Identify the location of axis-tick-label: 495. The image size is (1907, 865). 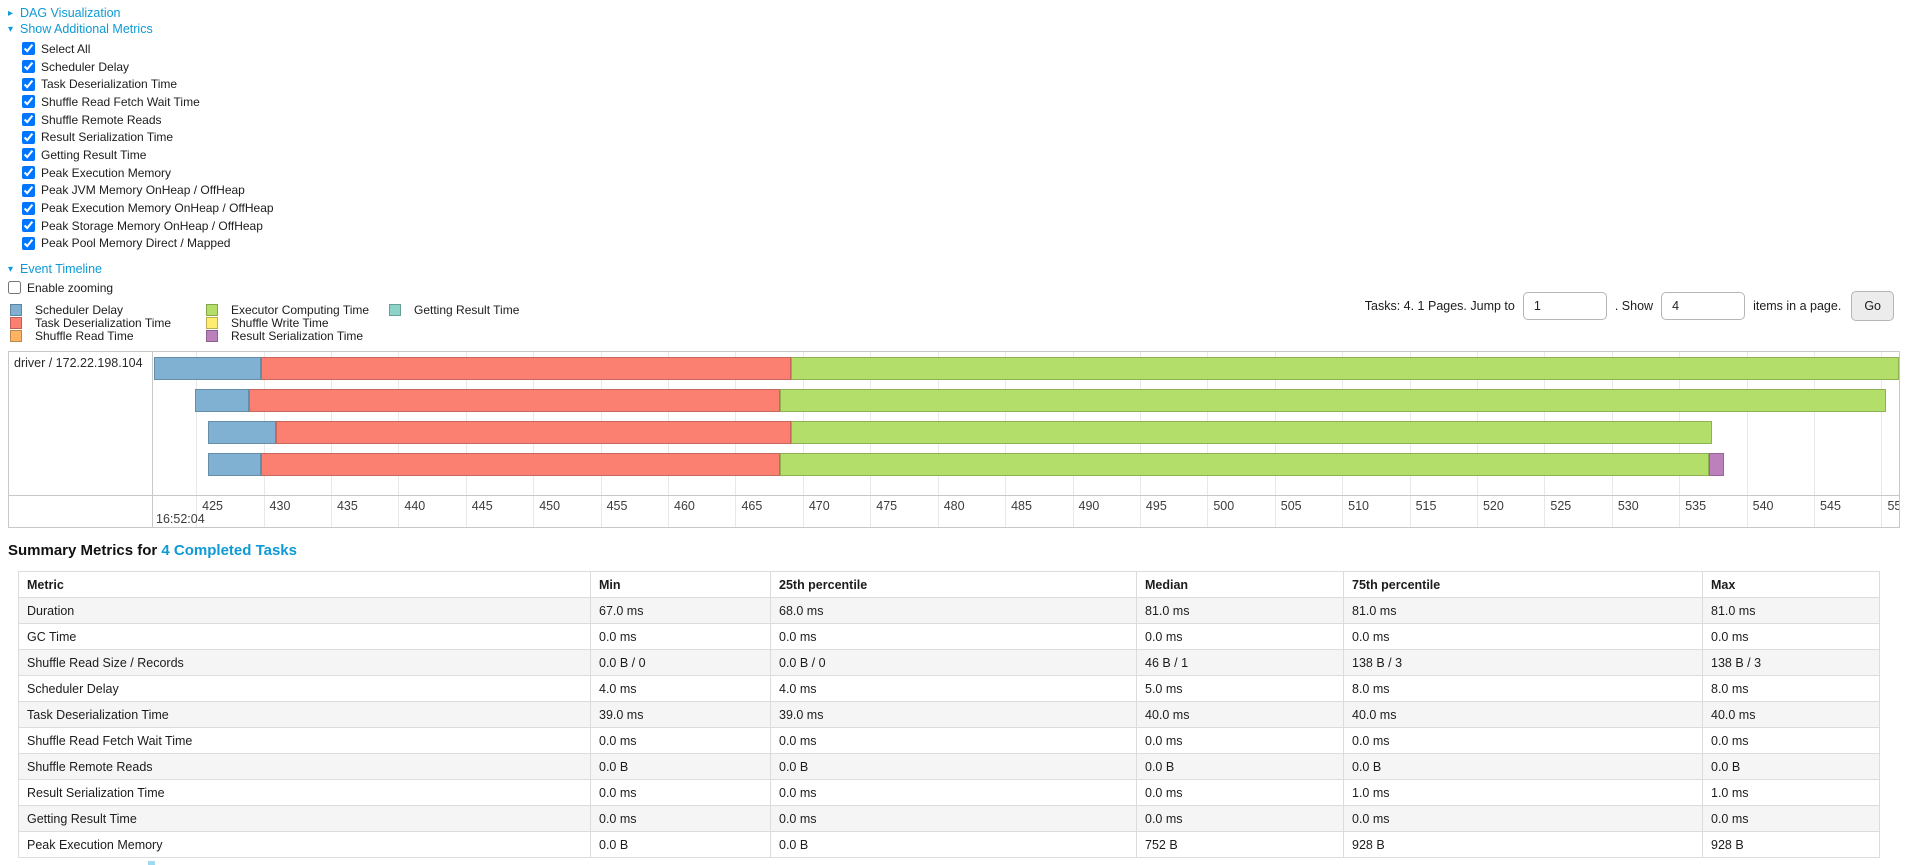
(1156, 506).